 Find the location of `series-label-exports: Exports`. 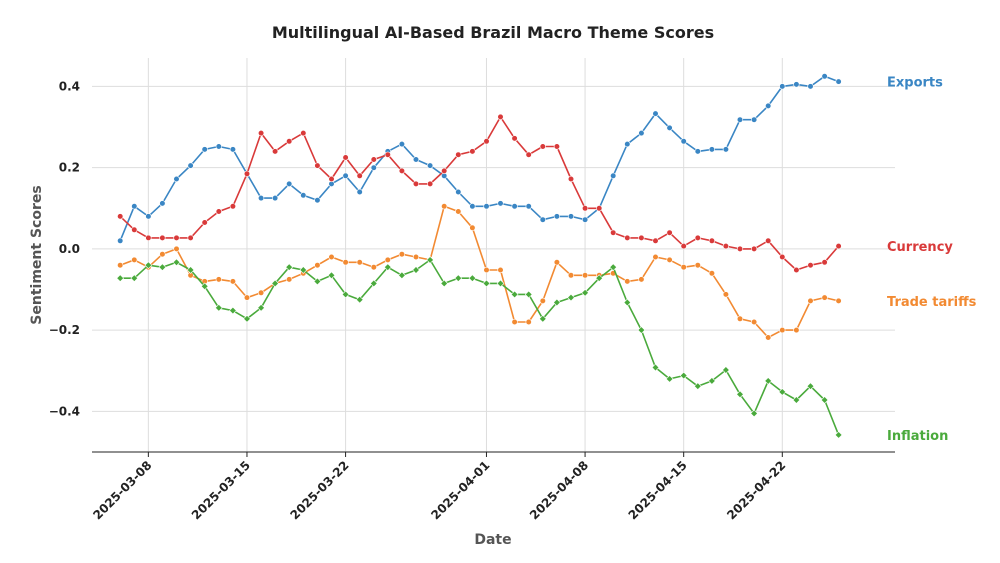

series-label-exports: Exports is located at coordinates (915, 83).